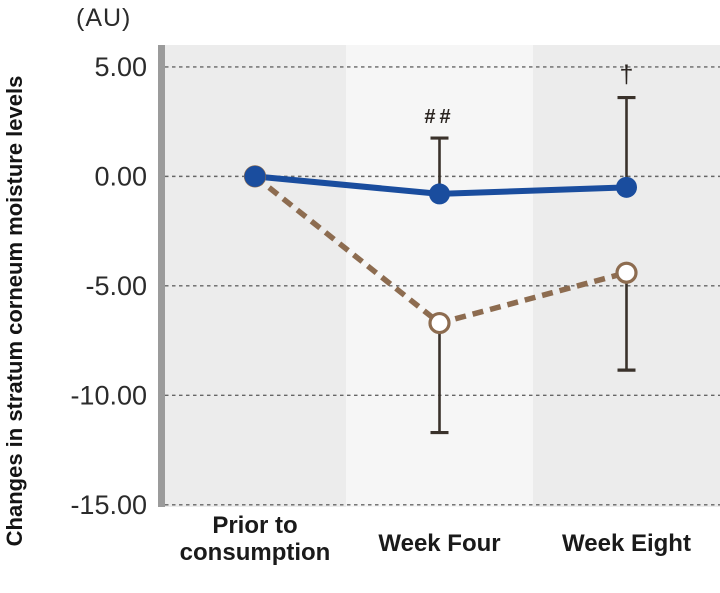 This screenshot has width=720, height=593. What do you see at coordinates (439, 543) in the screenshot?
I see `x-tick-label: Week Four` at bounding box center [439, 543].